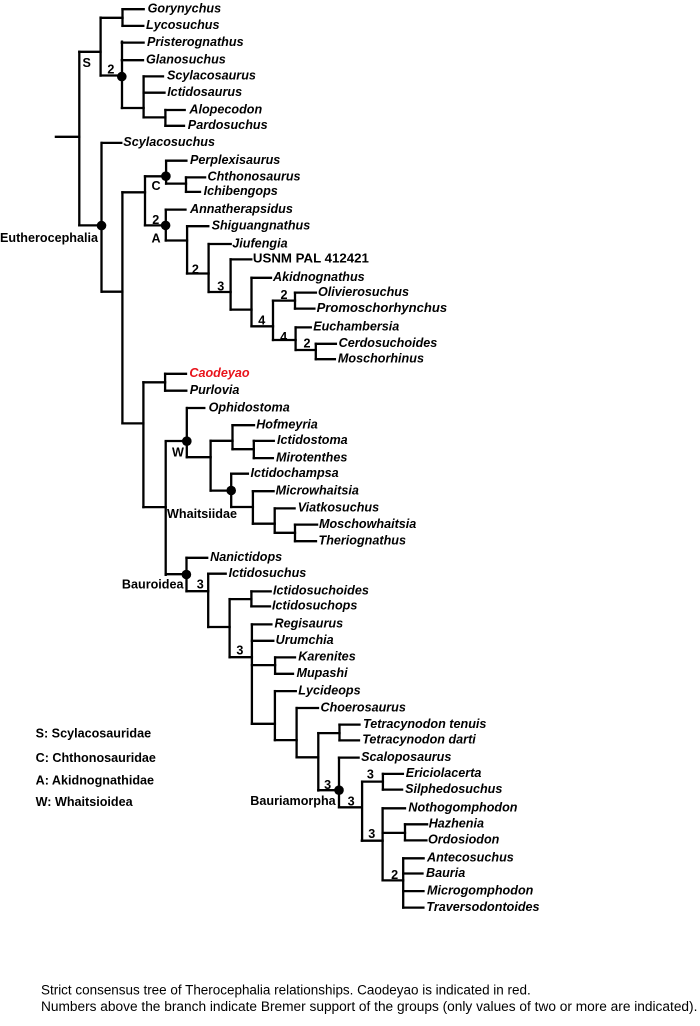 This screenshot has width=700, height=1026. What do you see at coordinates (456, 824) in the screenshot?
I see `svg-text: Hazhenia` at bounding box center [456, 824].